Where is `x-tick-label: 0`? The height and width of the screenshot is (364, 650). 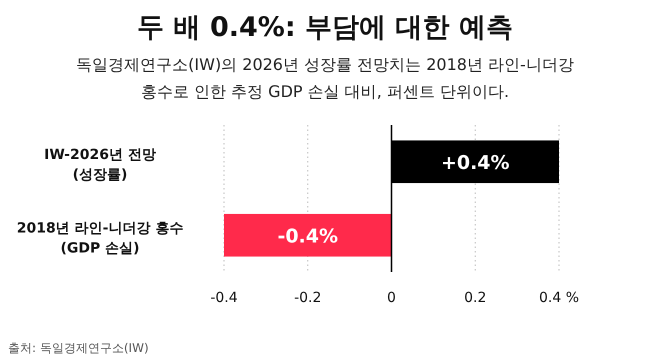
x-tick-label: 0 is located at coordinates (391, 298).